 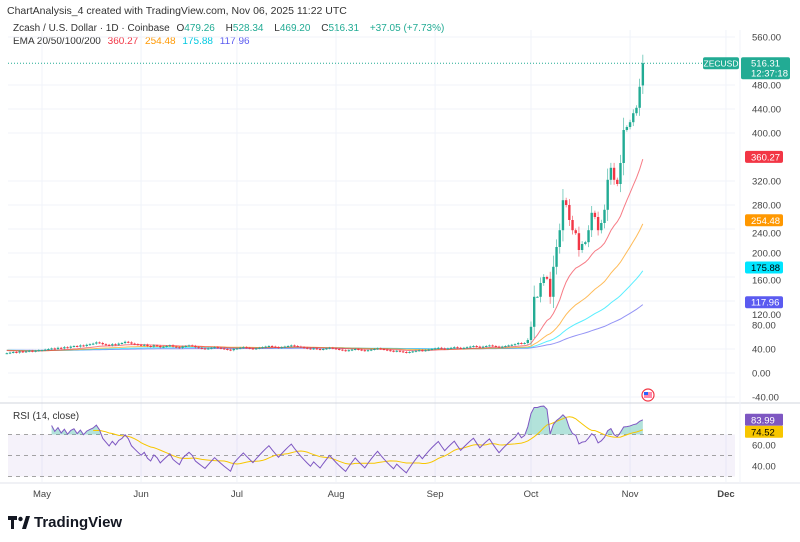 What do you see at coordinates (766, 254) in the screenshot?
I see `price-tick-label: 200.00` at bounding box center [766, 254].